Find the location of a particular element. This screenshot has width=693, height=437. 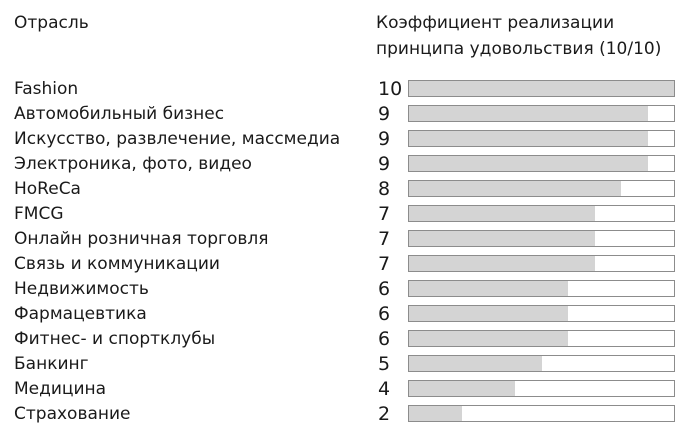

coefficient-header-line1: Коэффициент реализации is located at coordinates (495, 23).